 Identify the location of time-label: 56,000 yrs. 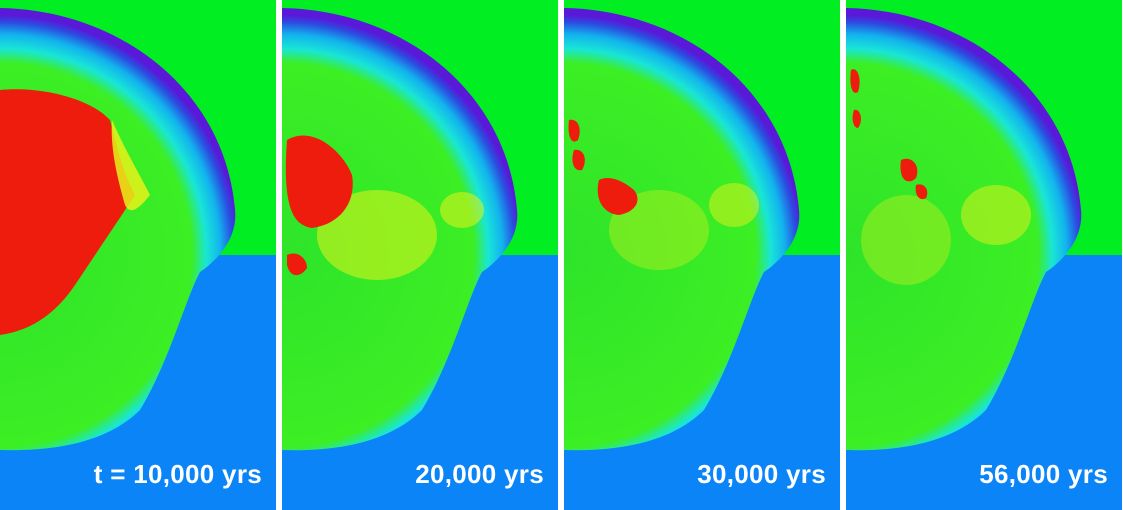
(1043, 474).